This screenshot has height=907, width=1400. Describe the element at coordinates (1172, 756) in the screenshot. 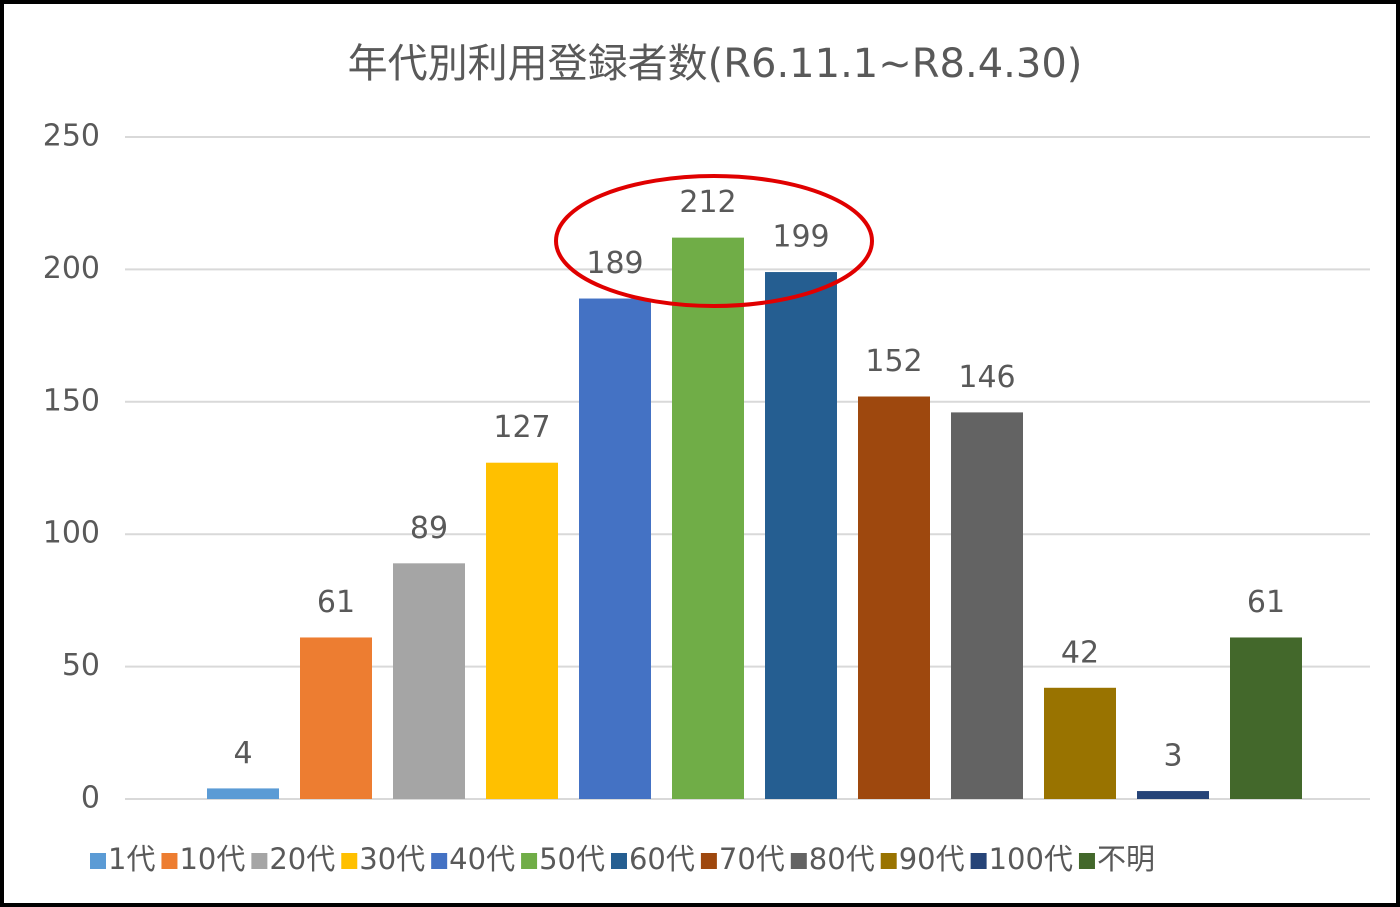

I see `data-label: 3` at that location.